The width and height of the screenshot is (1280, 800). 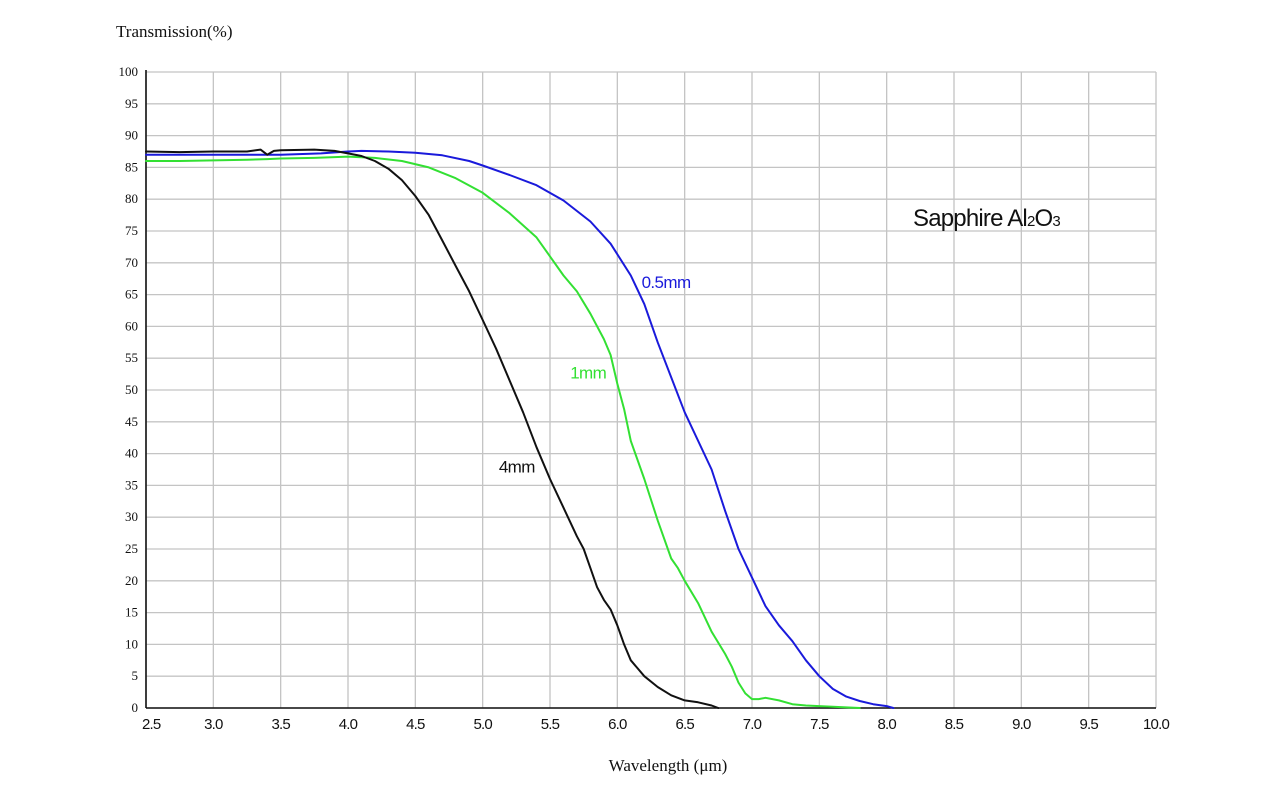 What do you see at coordinates (213, 724) in the screenshot?
I see `x-tick-label: 3.0` at bounding box center [213, 724].